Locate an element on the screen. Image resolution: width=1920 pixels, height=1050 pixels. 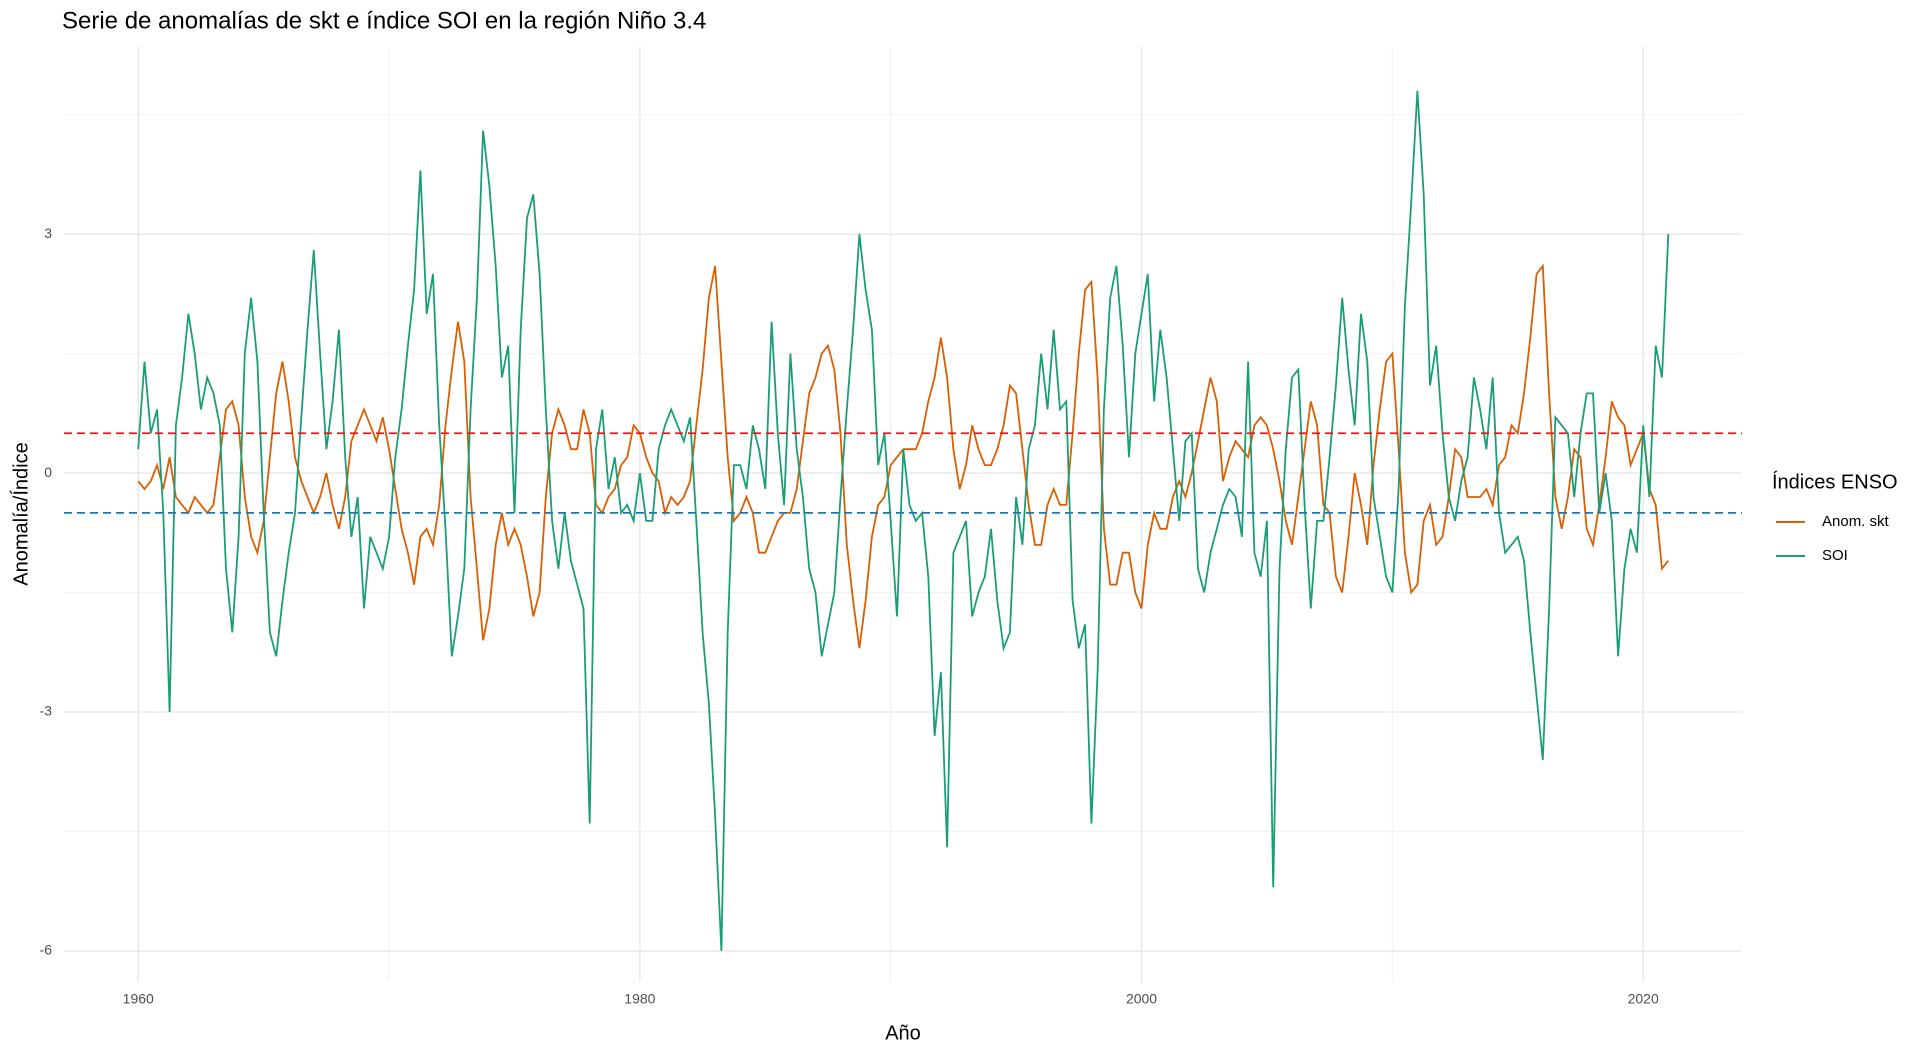
x-tick-label: 2020 is located at coordinates (1643, 999).